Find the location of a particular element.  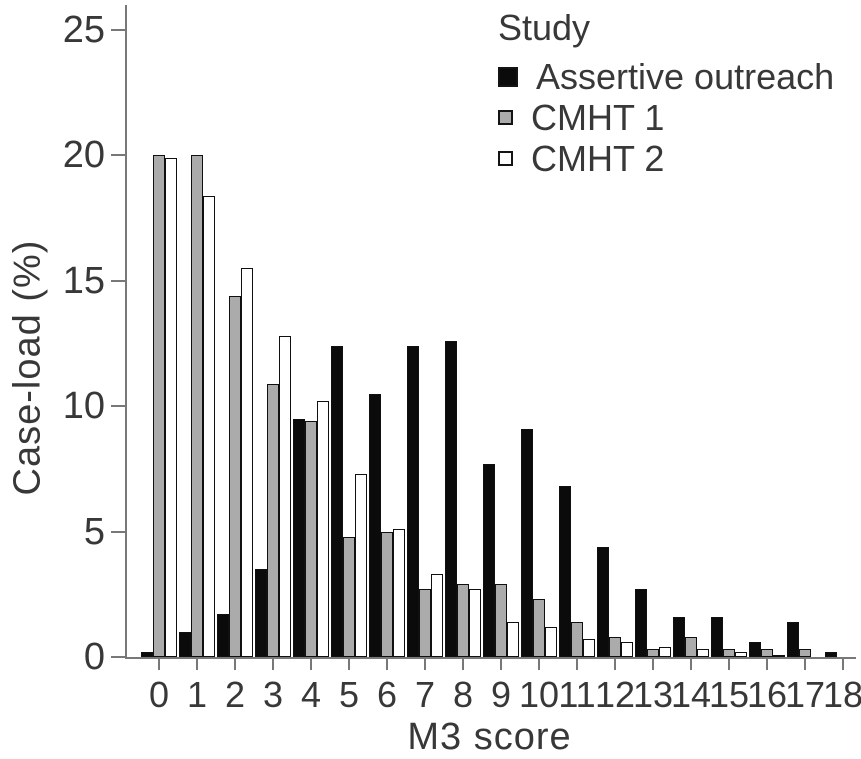

x-tick-label: 4 is located at coordinates (311, 694).